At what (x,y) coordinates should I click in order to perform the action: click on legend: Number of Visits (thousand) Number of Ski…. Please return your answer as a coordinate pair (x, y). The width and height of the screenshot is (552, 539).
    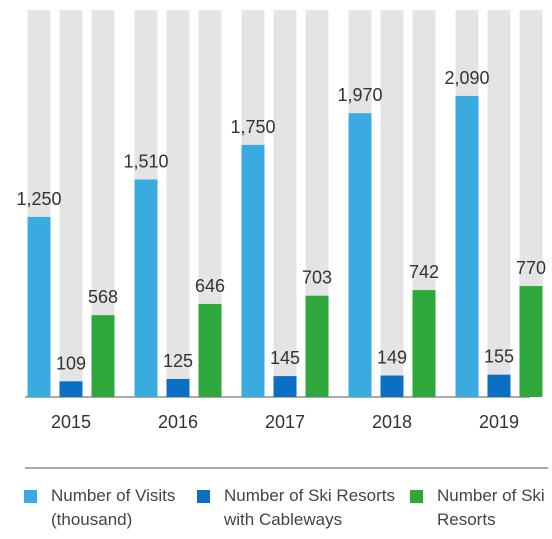
    Looking at the image, I should click on (276, 511).